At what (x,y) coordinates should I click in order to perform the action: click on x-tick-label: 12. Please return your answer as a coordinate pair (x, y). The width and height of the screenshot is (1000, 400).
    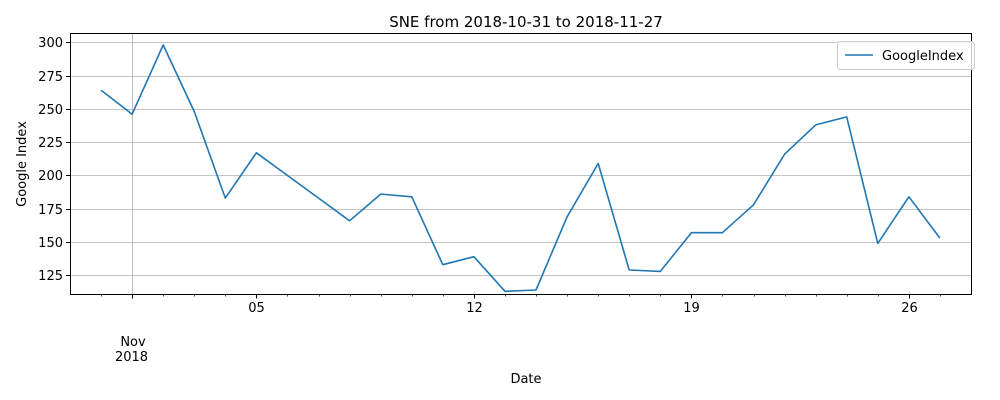
    Looking at the image, I should click on (474, 308).